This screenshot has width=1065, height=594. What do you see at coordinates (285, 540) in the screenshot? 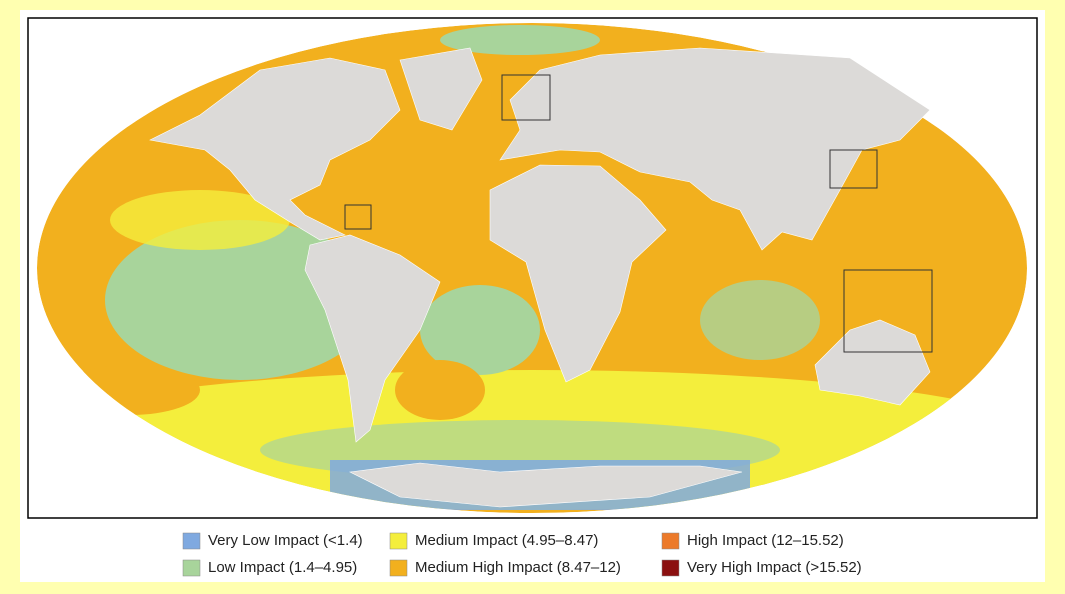
I see `legend-label: Very Low Impact (<1.4)` at bounding box center [285, 540].